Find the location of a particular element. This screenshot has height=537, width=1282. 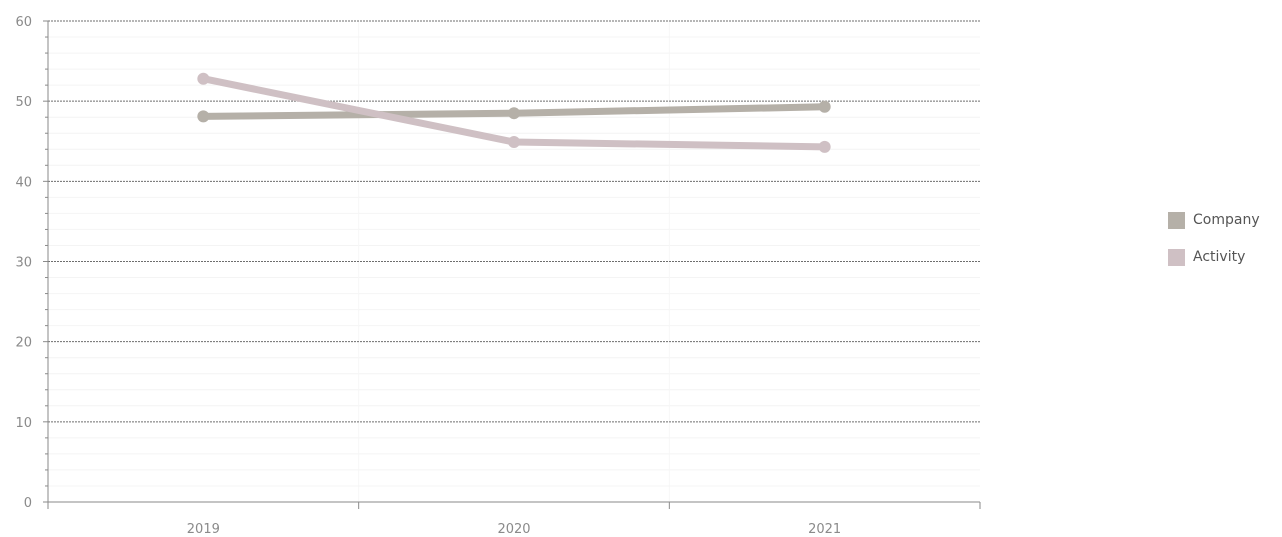

series-layer is located at coordinates (514, 112).